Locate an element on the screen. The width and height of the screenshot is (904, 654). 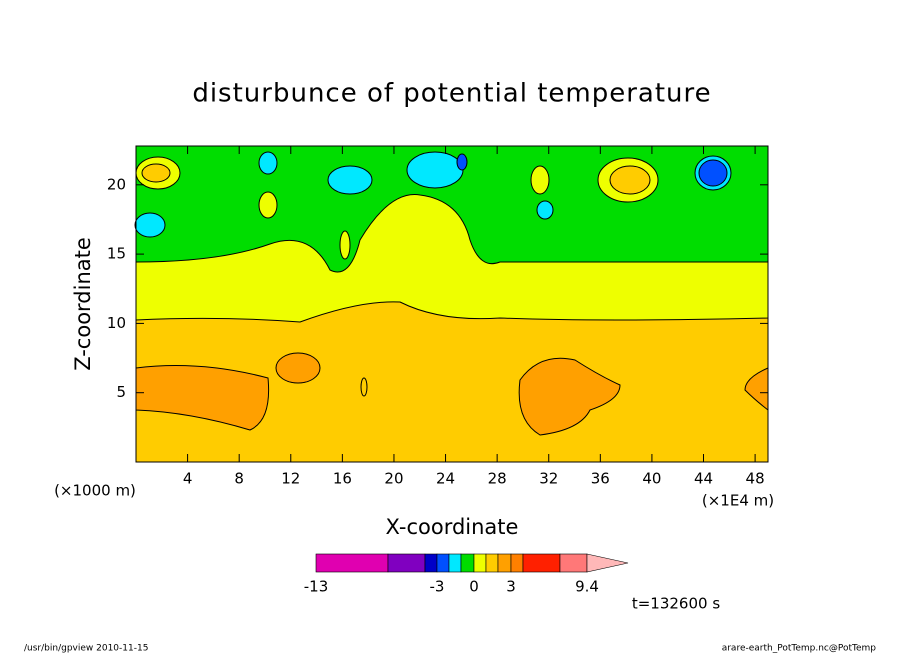
x-tick-label: 48 is located at coordinates (755, 479).